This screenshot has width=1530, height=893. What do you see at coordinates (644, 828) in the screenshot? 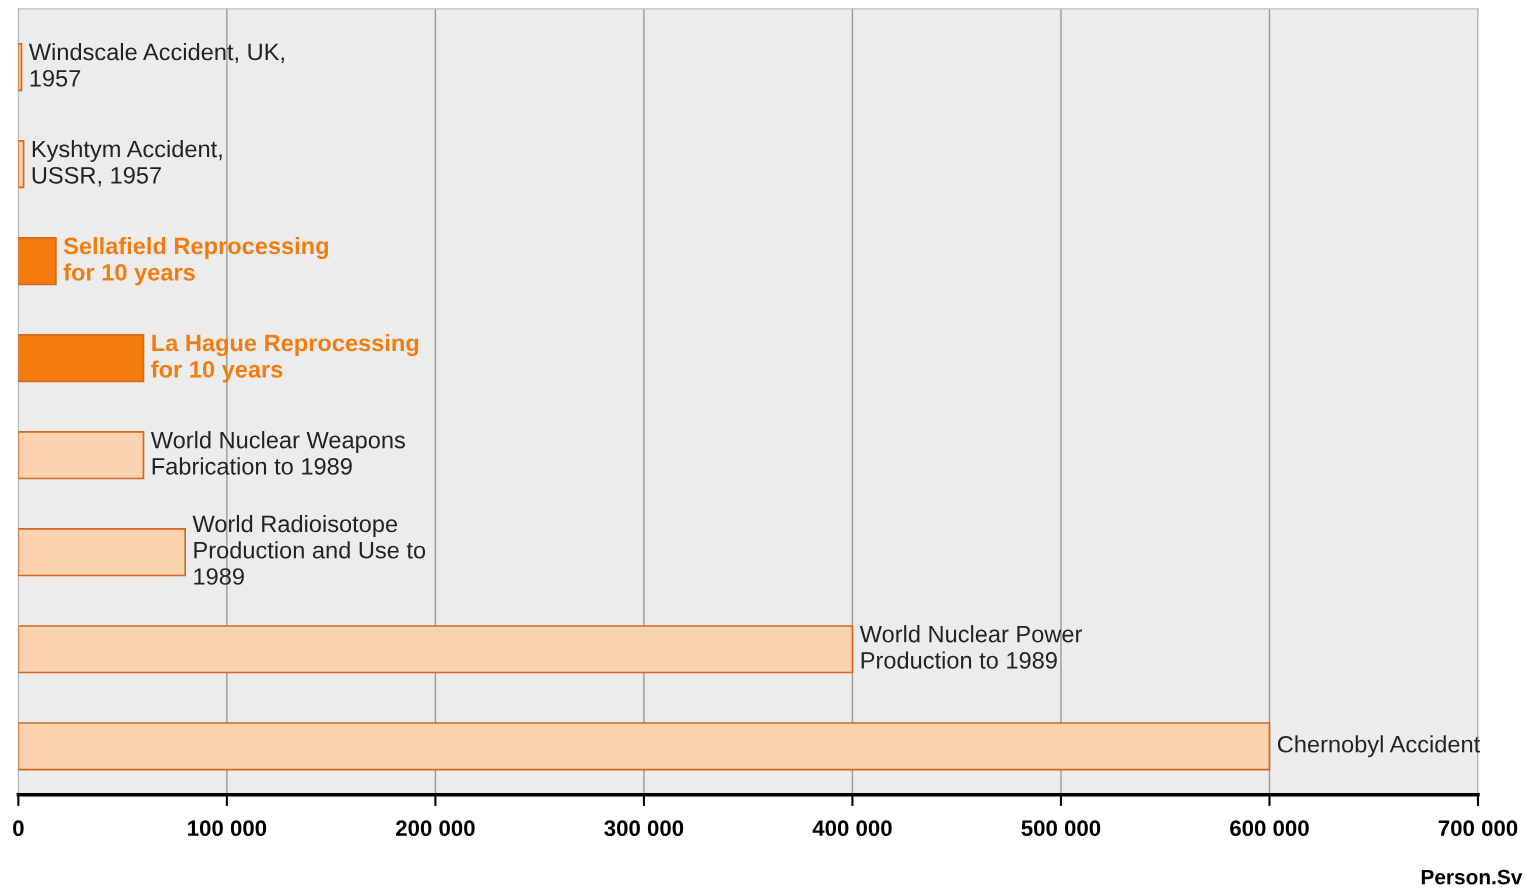
I see `x-tick-label: 300 000` at bounding box center [644, 828].